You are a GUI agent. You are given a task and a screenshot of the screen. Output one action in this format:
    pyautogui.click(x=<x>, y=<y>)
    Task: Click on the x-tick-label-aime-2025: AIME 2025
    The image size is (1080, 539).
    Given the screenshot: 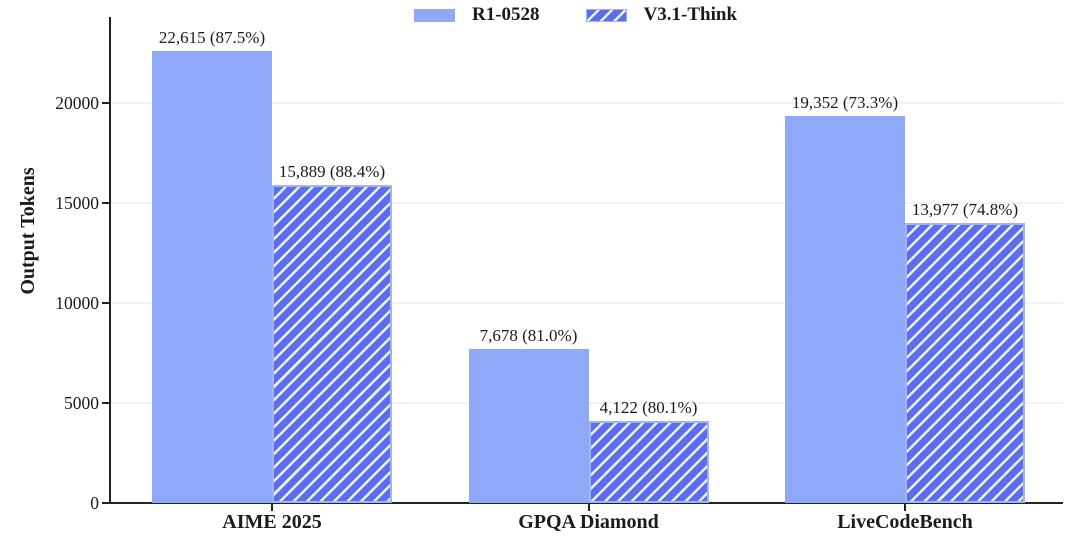 What is the action you would take?
    pyautogui.click(x=272, y=522)
    